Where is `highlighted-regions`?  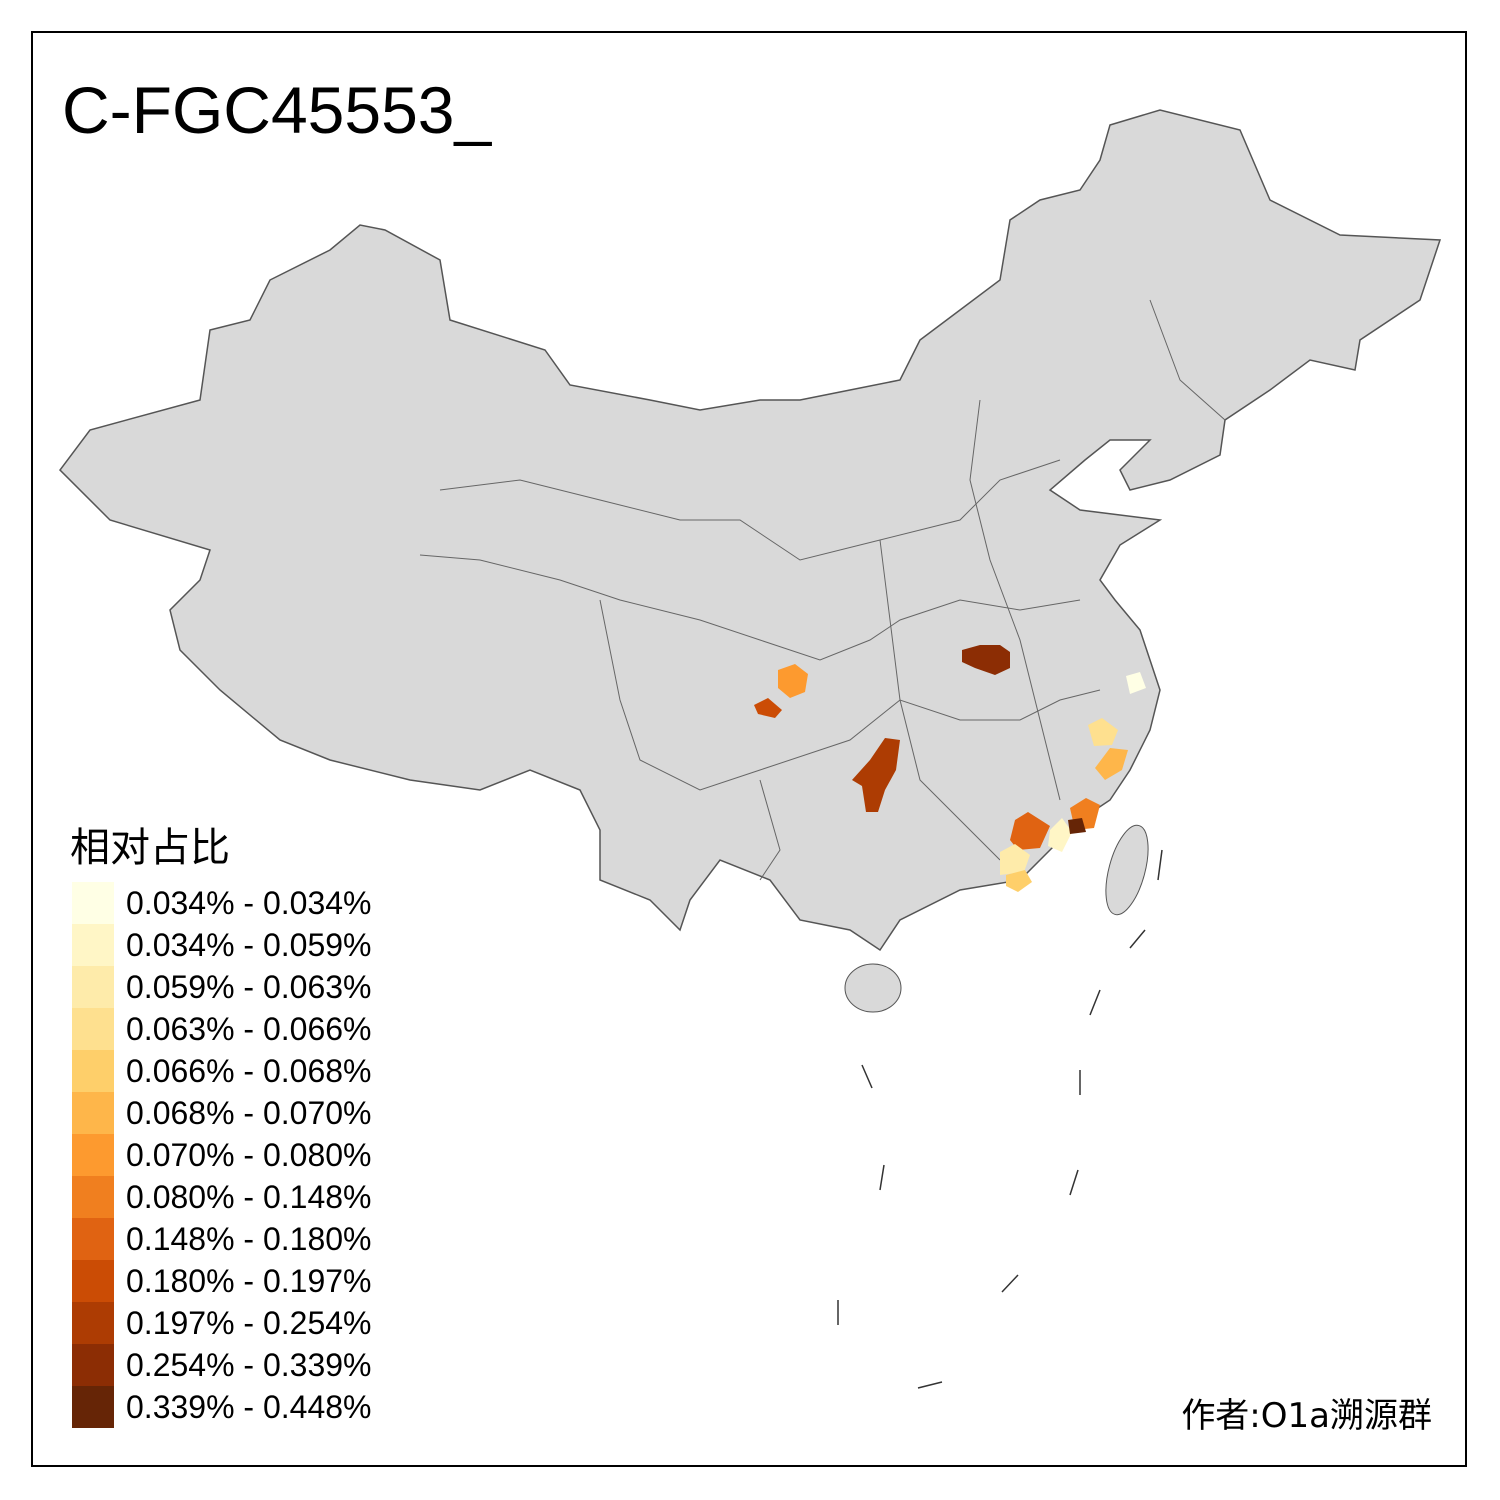
highlighted-regions is located at coordinates (950, 768).